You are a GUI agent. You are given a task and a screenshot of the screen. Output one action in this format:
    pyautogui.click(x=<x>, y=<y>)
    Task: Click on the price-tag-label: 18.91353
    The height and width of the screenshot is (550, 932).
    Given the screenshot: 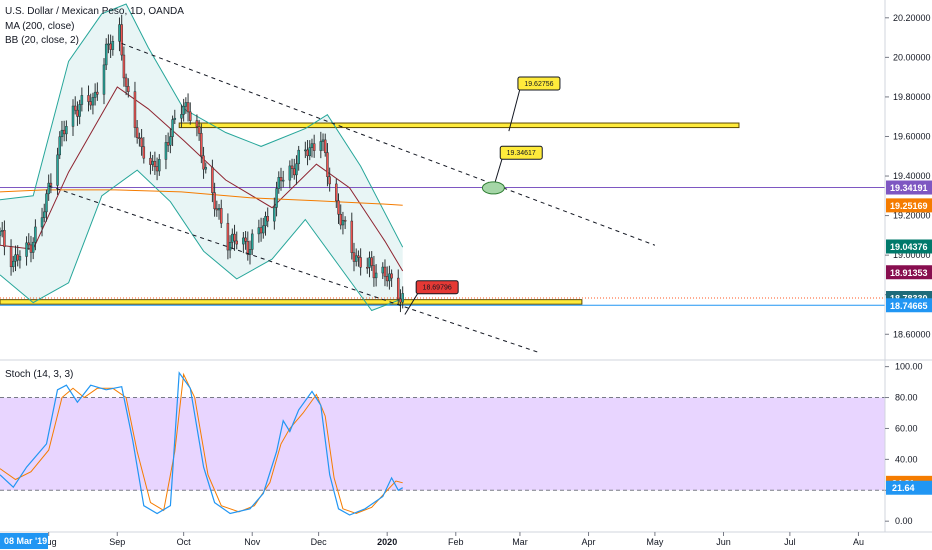 What is the action you would take?
    pyautogui.click(x=909, y=273)
    